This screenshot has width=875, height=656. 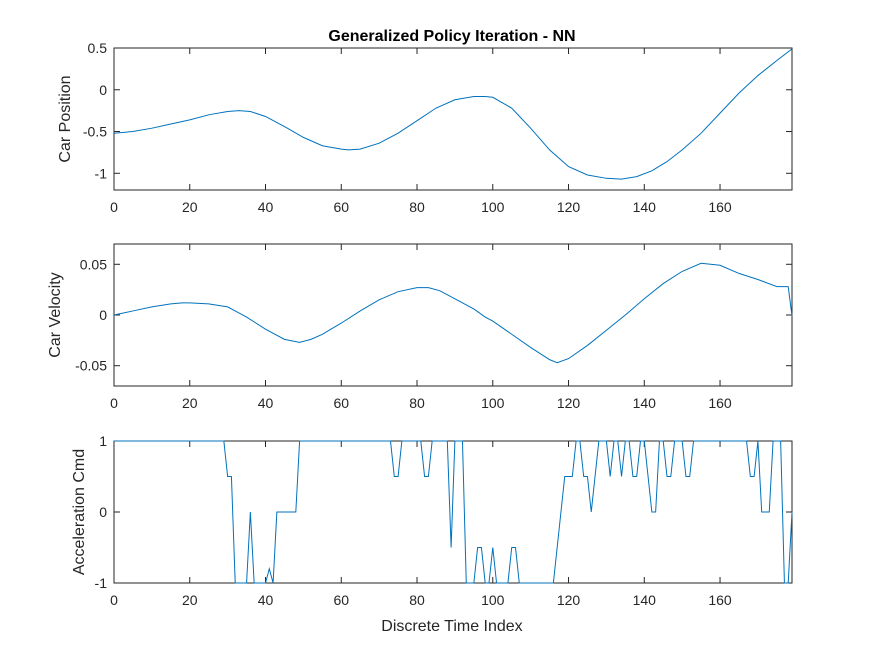 I want to click on y-tick-label: -0.05, so click(x=91, y=366).